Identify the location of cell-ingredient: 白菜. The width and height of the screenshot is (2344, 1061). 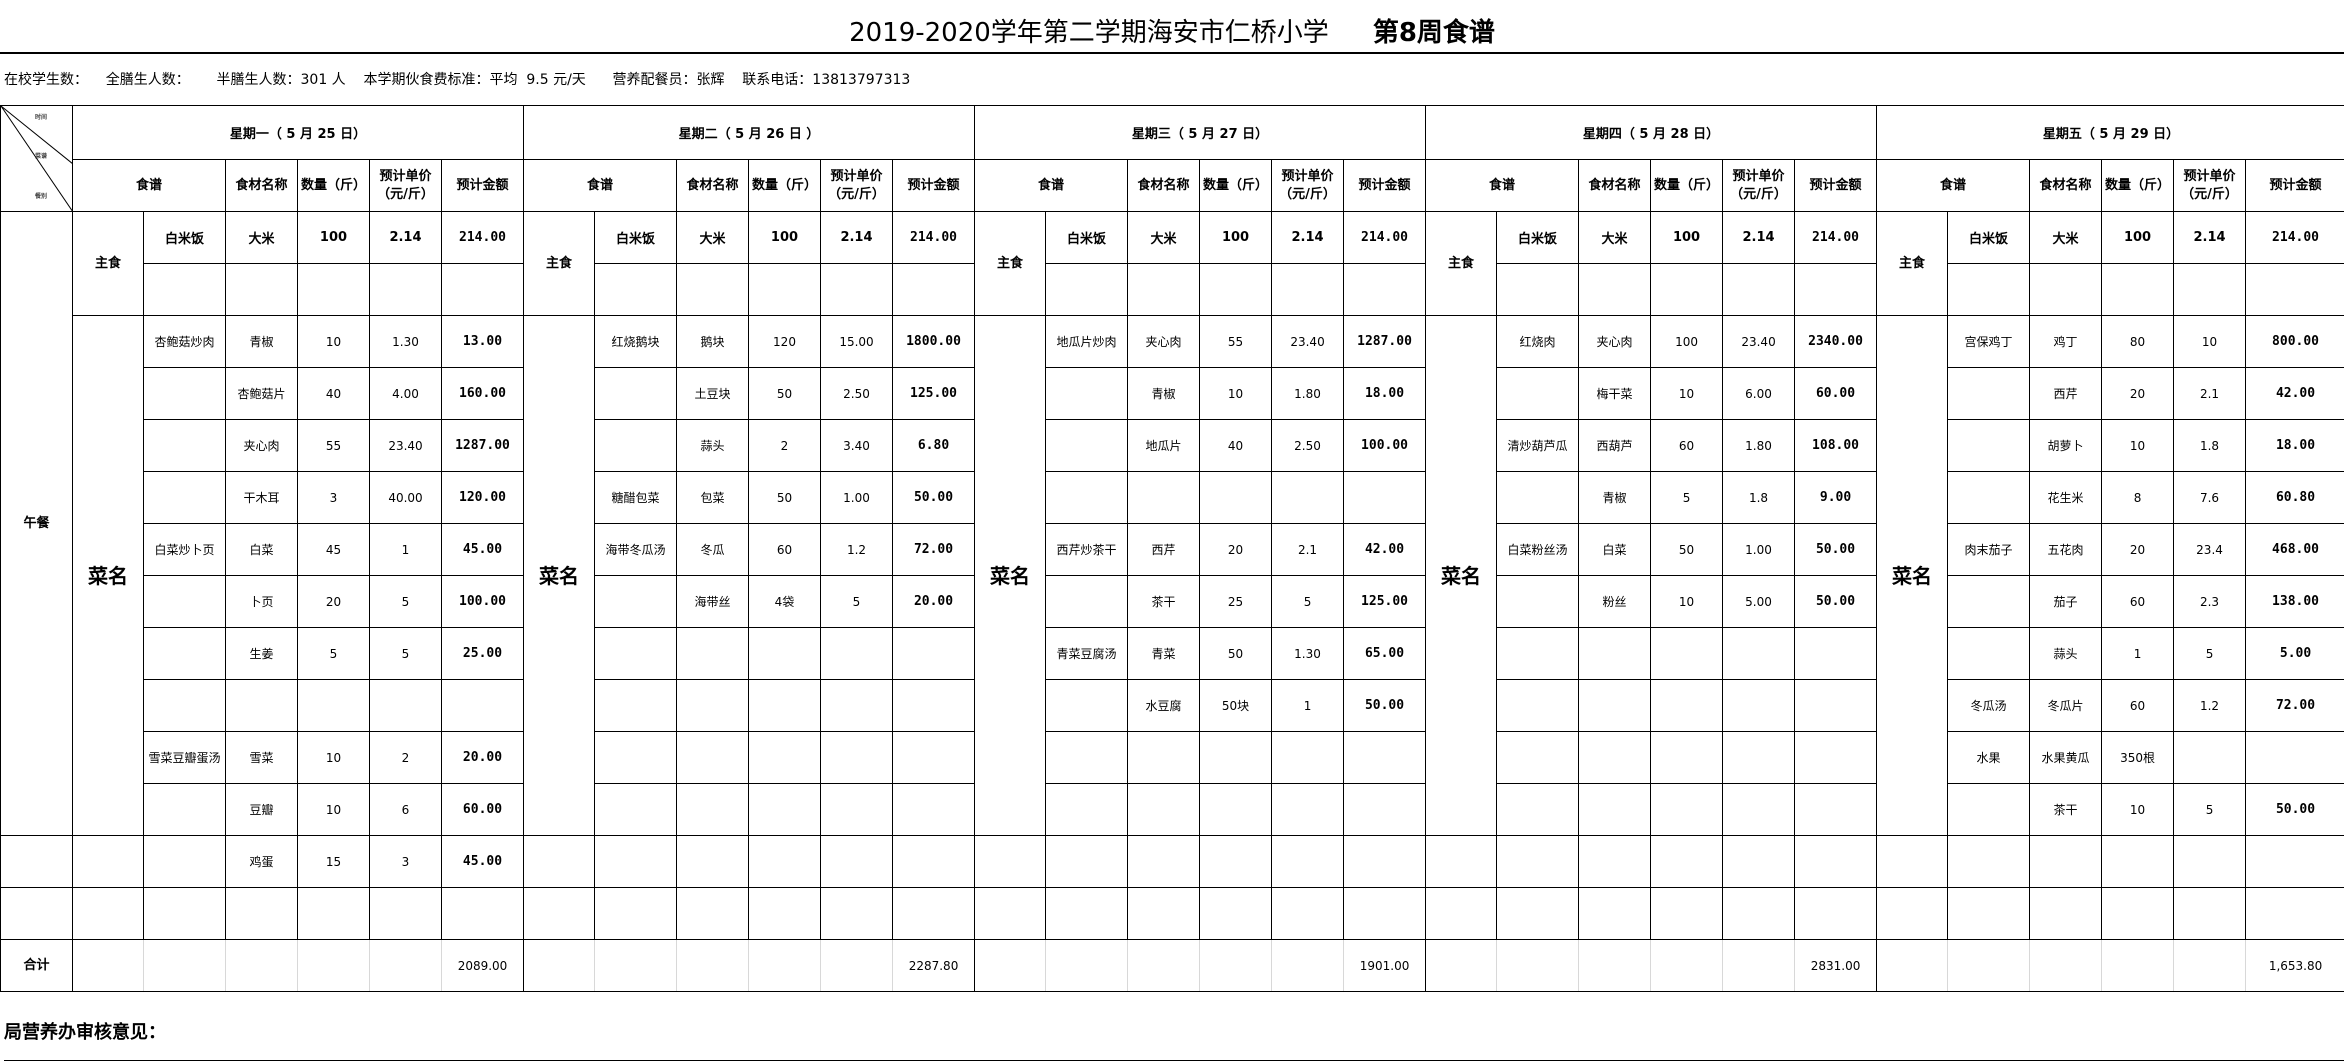
(261, 549).